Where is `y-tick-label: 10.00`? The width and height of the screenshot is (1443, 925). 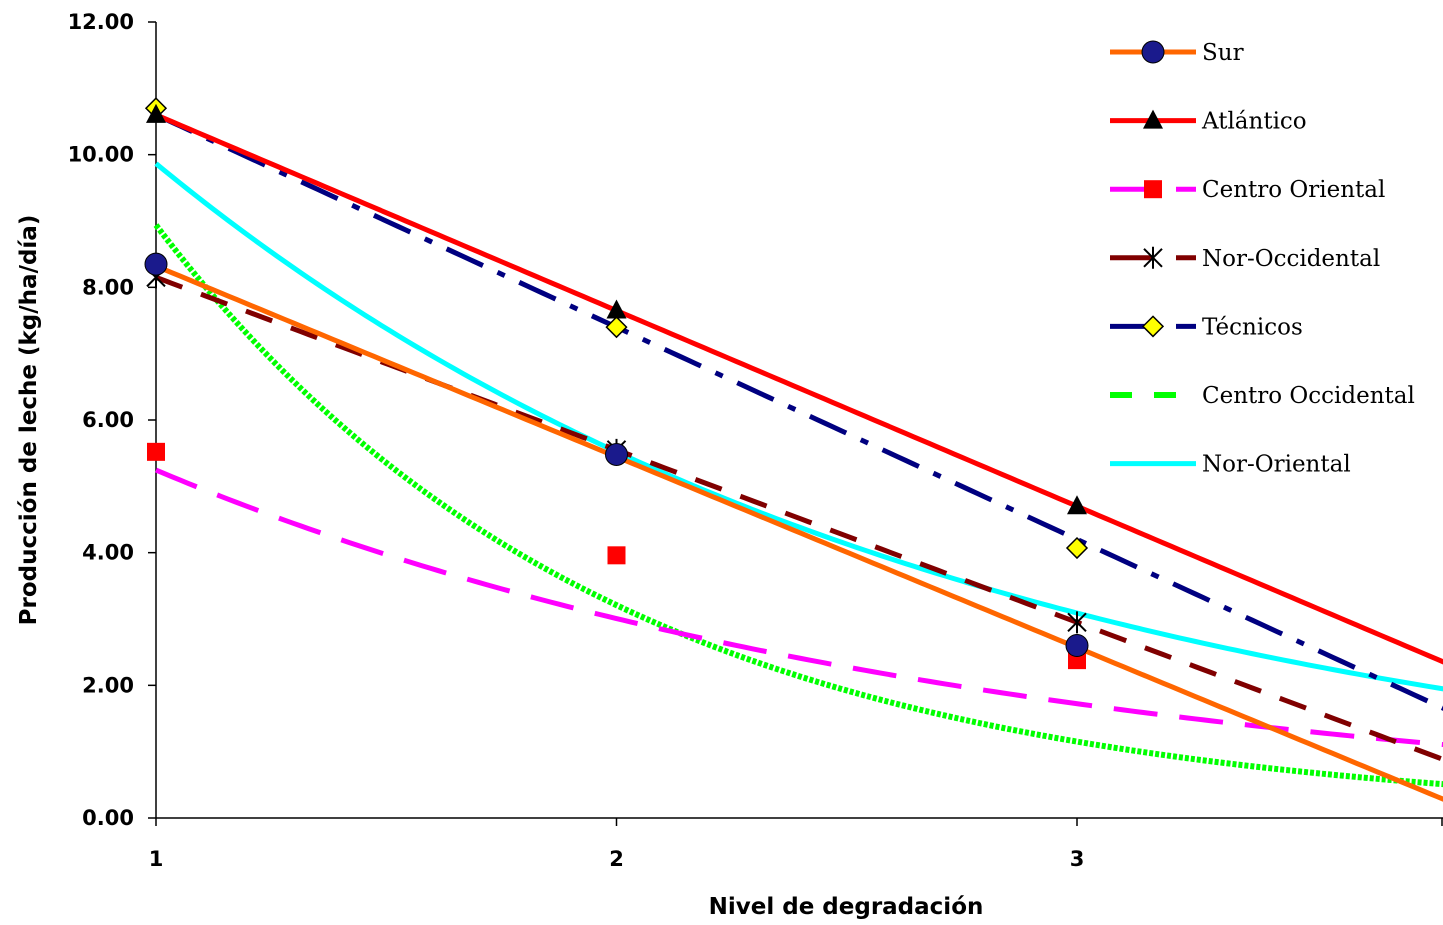 y-tick-label: 10.00 is located at coordinates (101, 155).